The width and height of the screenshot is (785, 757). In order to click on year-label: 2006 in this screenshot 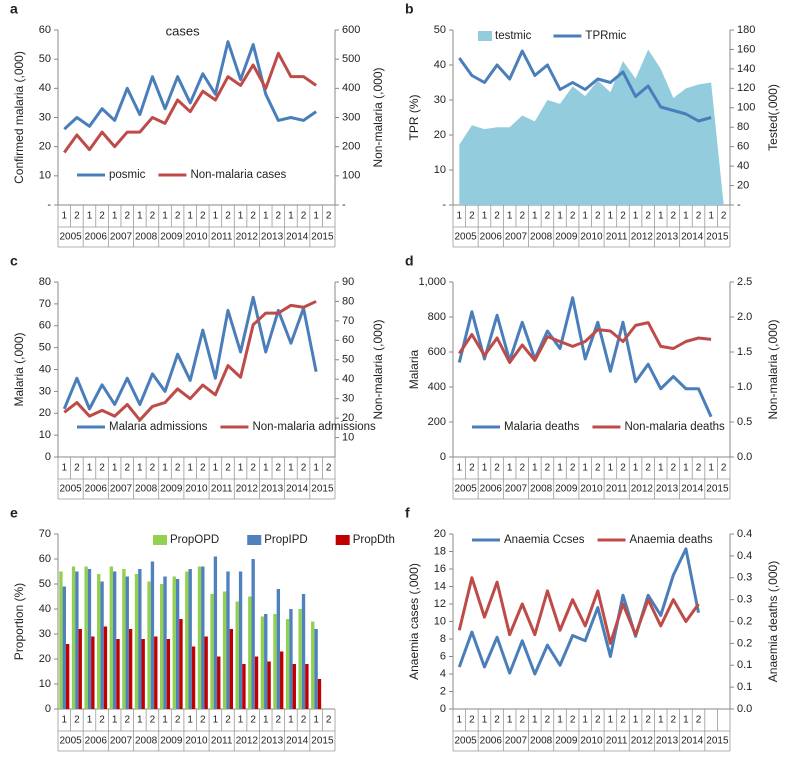, I will do `click(491, 741)`.